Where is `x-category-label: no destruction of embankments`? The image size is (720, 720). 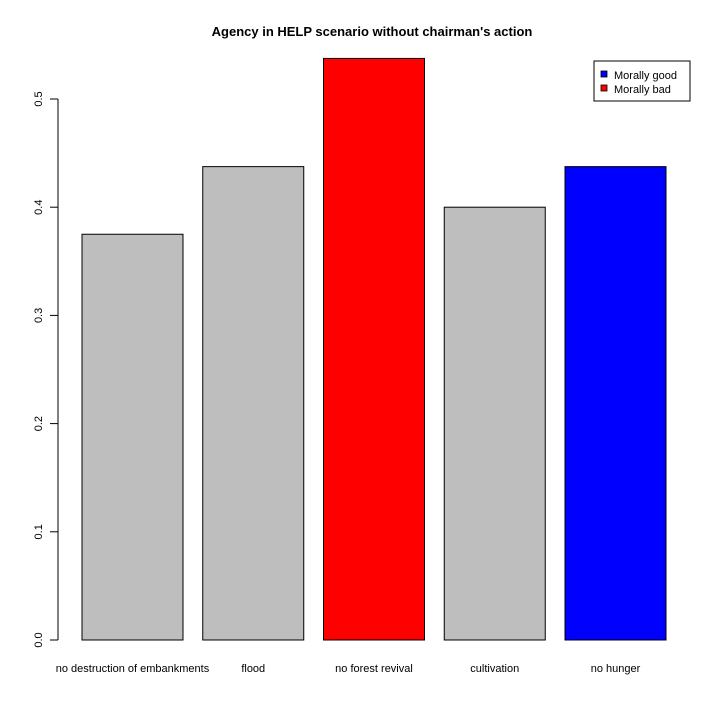 x-category-label: no destruction of embankments is located at coordinates (133, 669).